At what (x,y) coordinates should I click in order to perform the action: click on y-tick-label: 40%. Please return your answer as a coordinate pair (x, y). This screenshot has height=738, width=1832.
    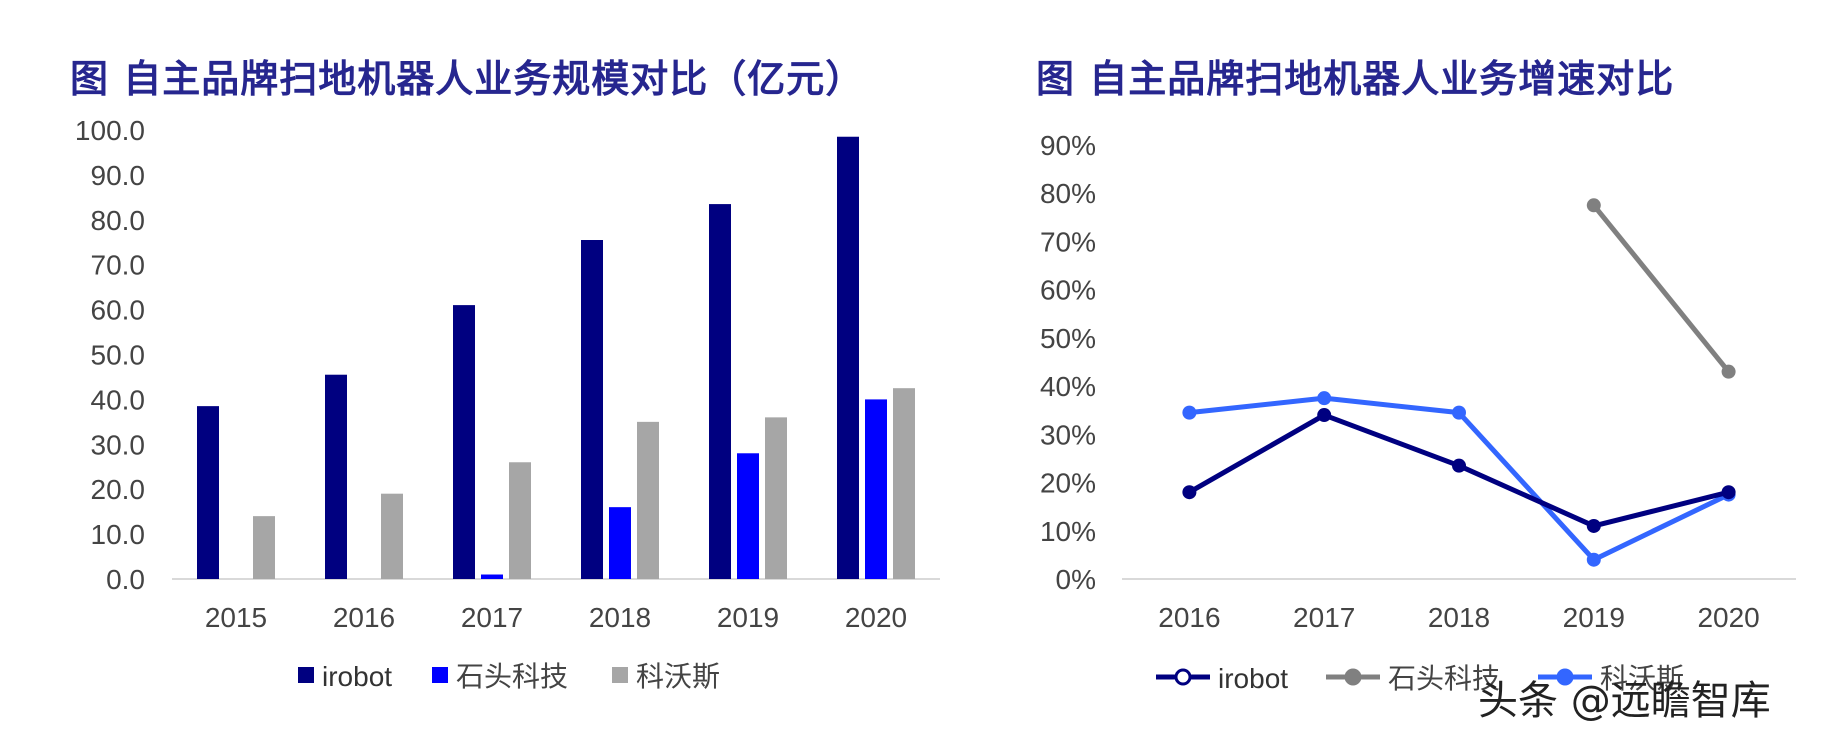
    Looking at the image, I should click on (1068, 386).